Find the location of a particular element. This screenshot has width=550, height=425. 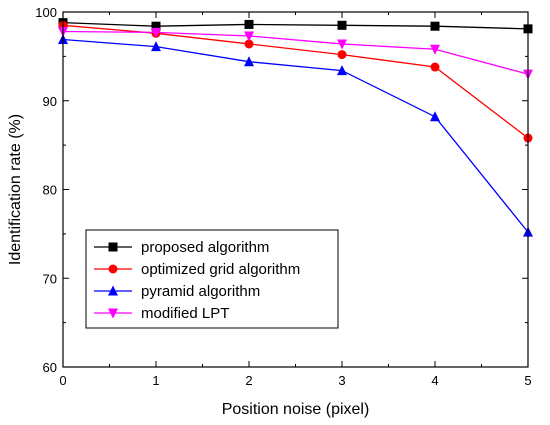

legend-label: proposed algorithm is located at coordinates (205, 247).